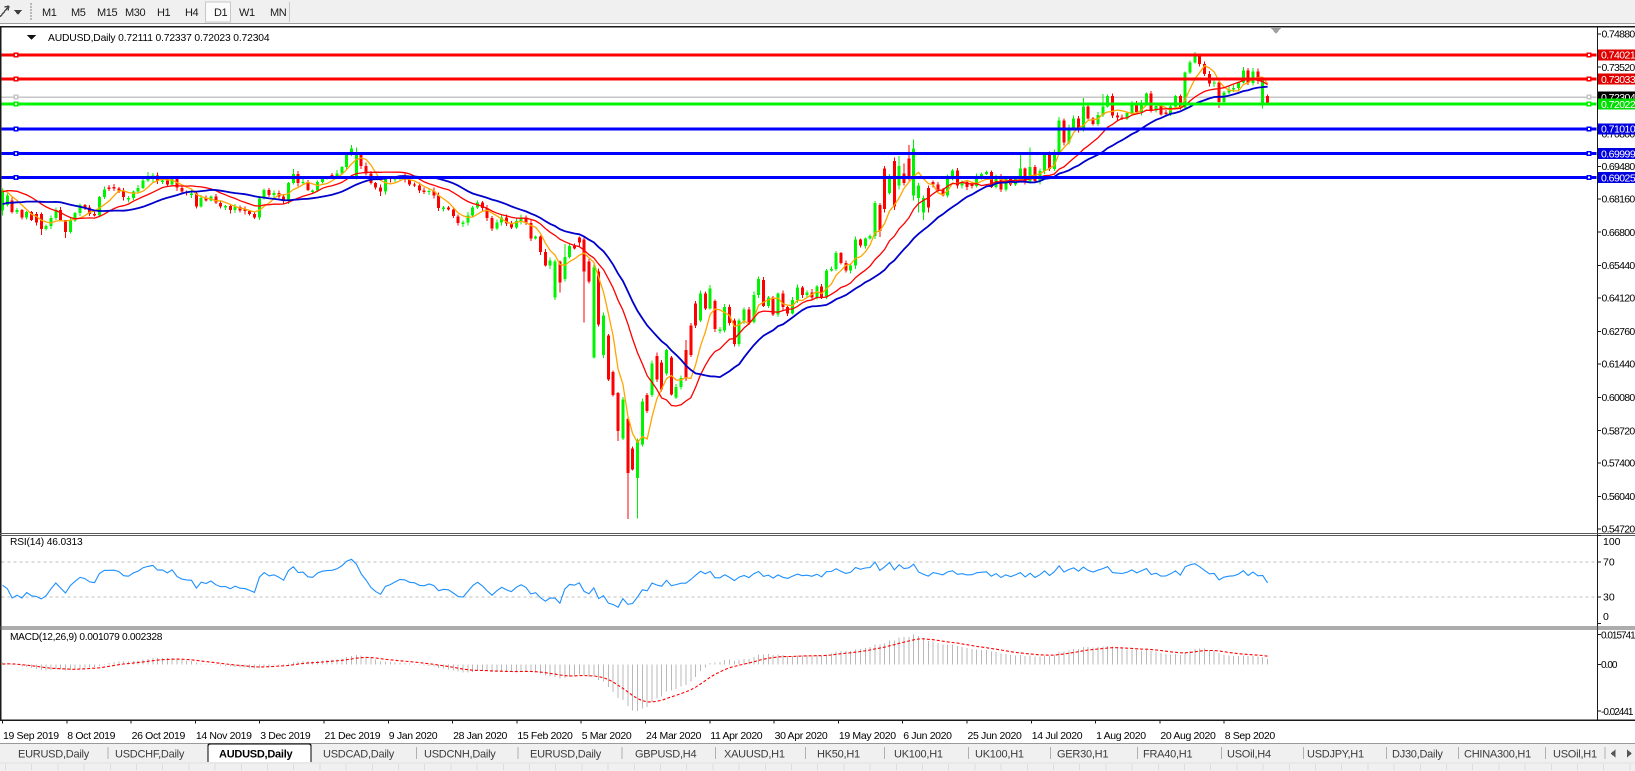  I want to click on svg-text: W1, so click(247, 13).